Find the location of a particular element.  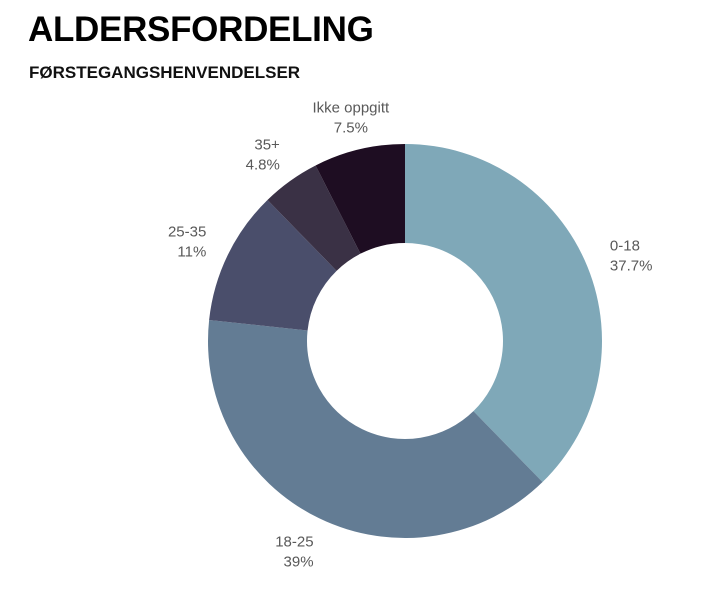

slice-value-35: 4.8% is located at coordinates (263, 164).